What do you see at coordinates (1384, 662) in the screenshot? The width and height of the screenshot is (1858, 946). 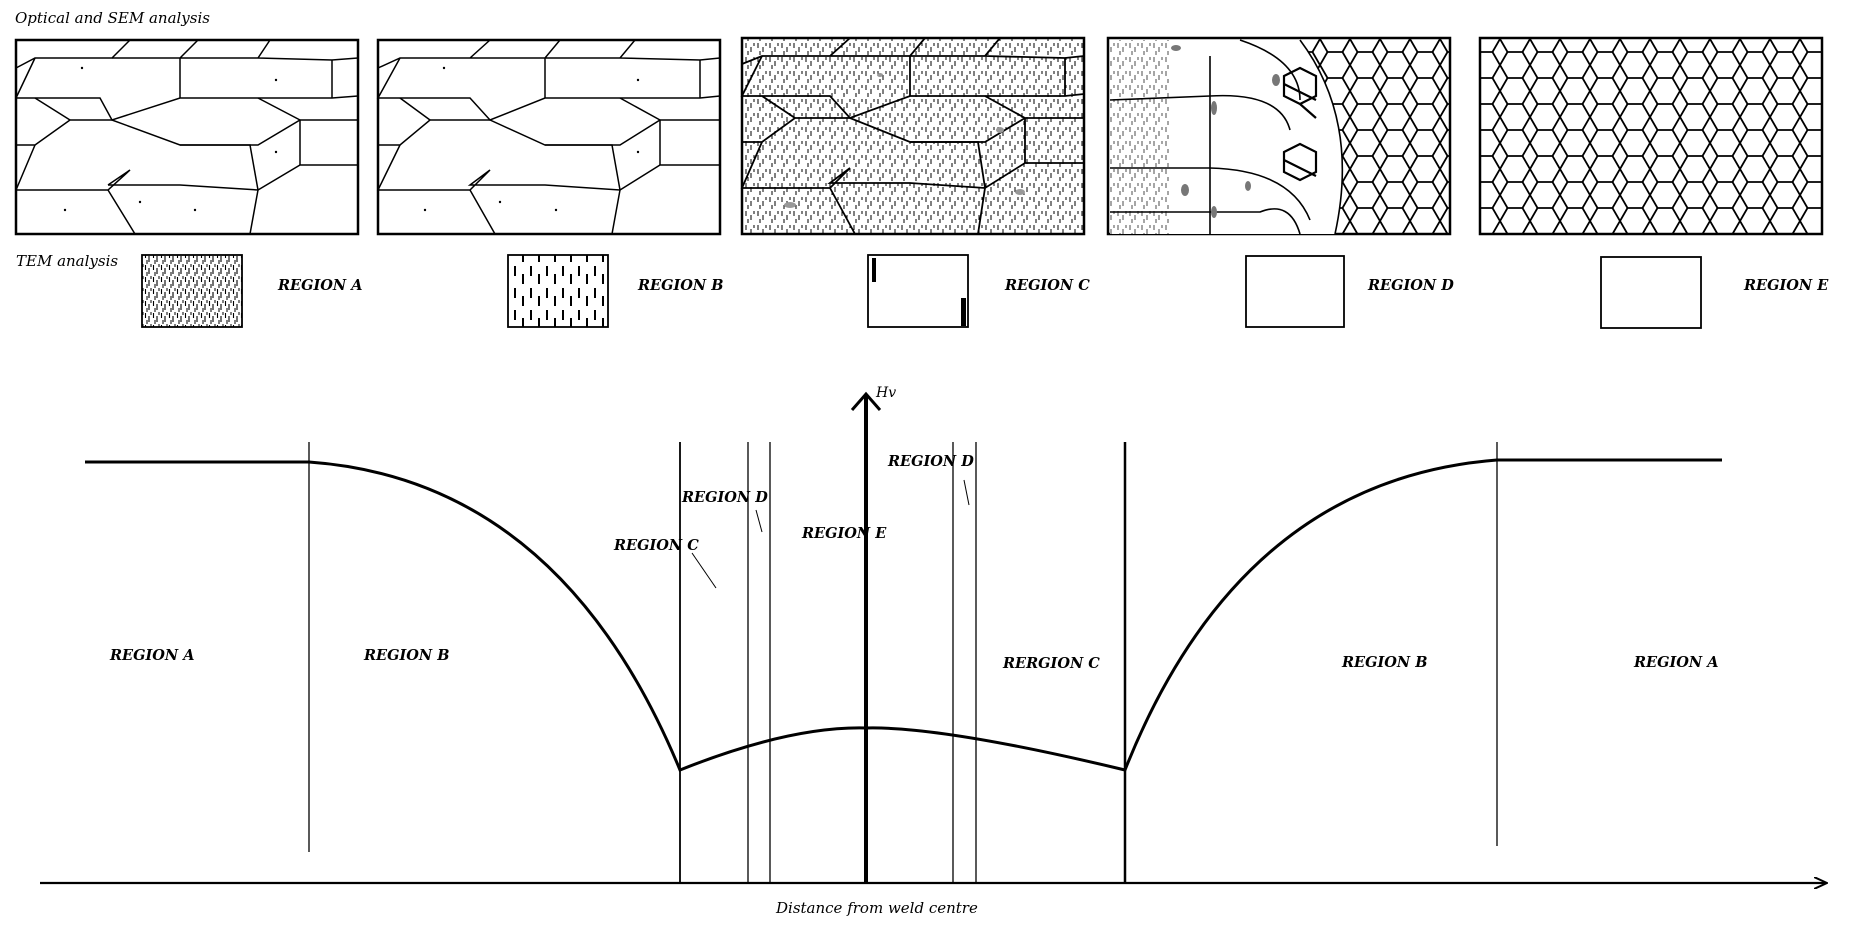 I see `plot-label-right-region-b: REGION B` at bounding box center [1384, 662].